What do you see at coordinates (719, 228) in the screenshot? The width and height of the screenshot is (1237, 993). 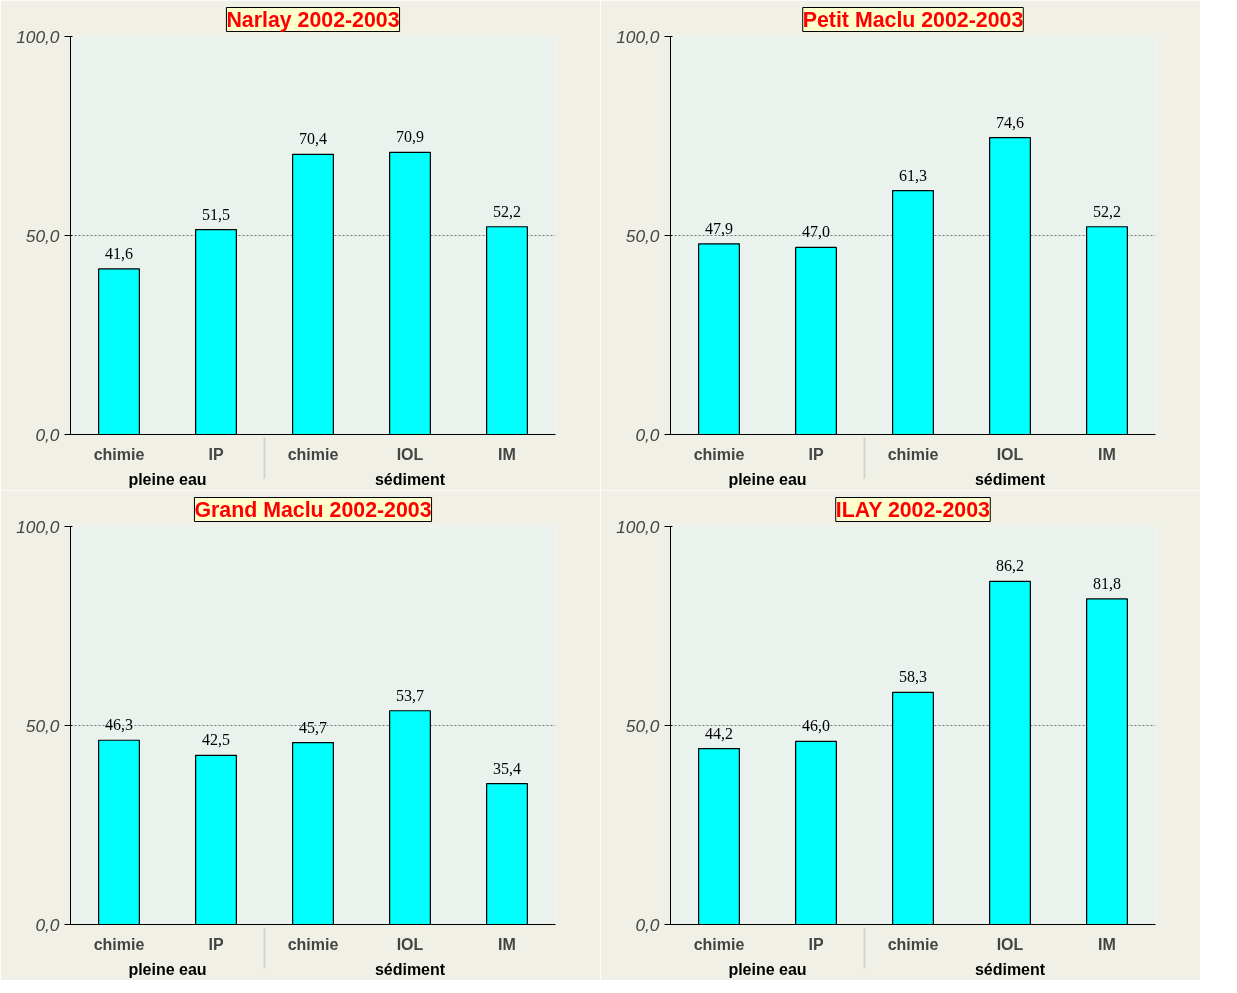 I see `data-label: 47,9` at bounding box center [719, 228].